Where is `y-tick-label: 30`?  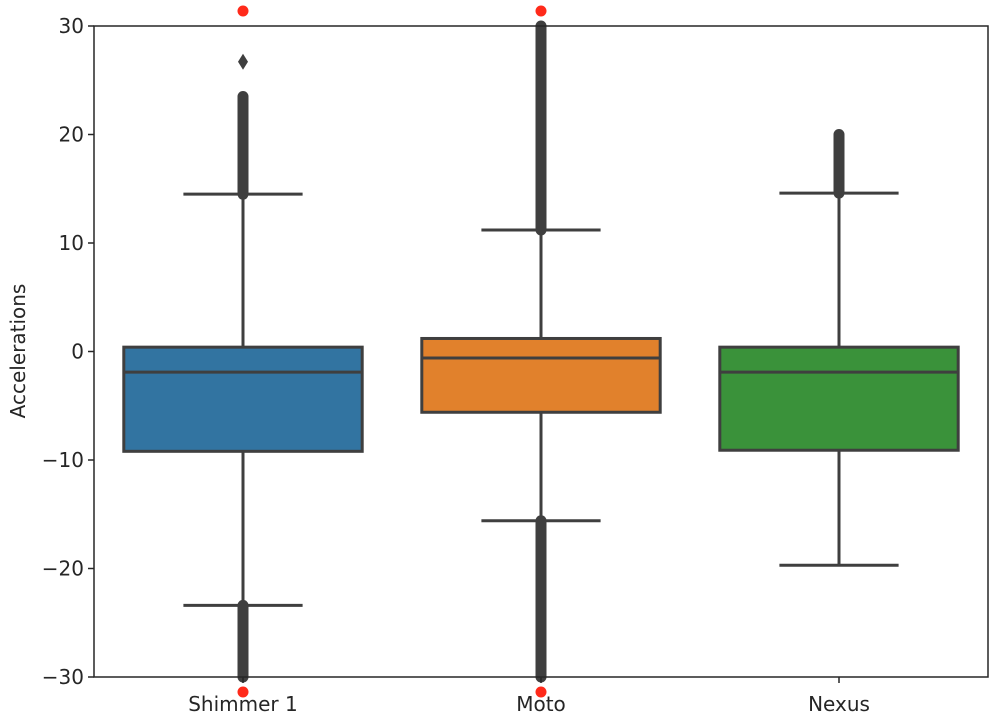 y-tick-label: 30 is located at coordinates (71, 26).